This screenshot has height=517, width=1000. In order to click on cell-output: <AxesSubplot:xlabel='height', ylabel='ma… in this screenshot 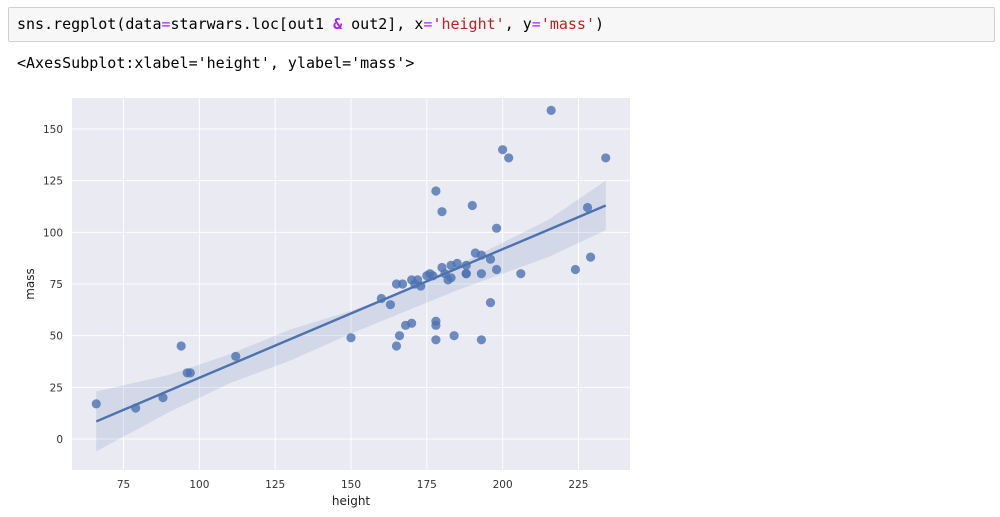, I will do `click(216, 63)`.